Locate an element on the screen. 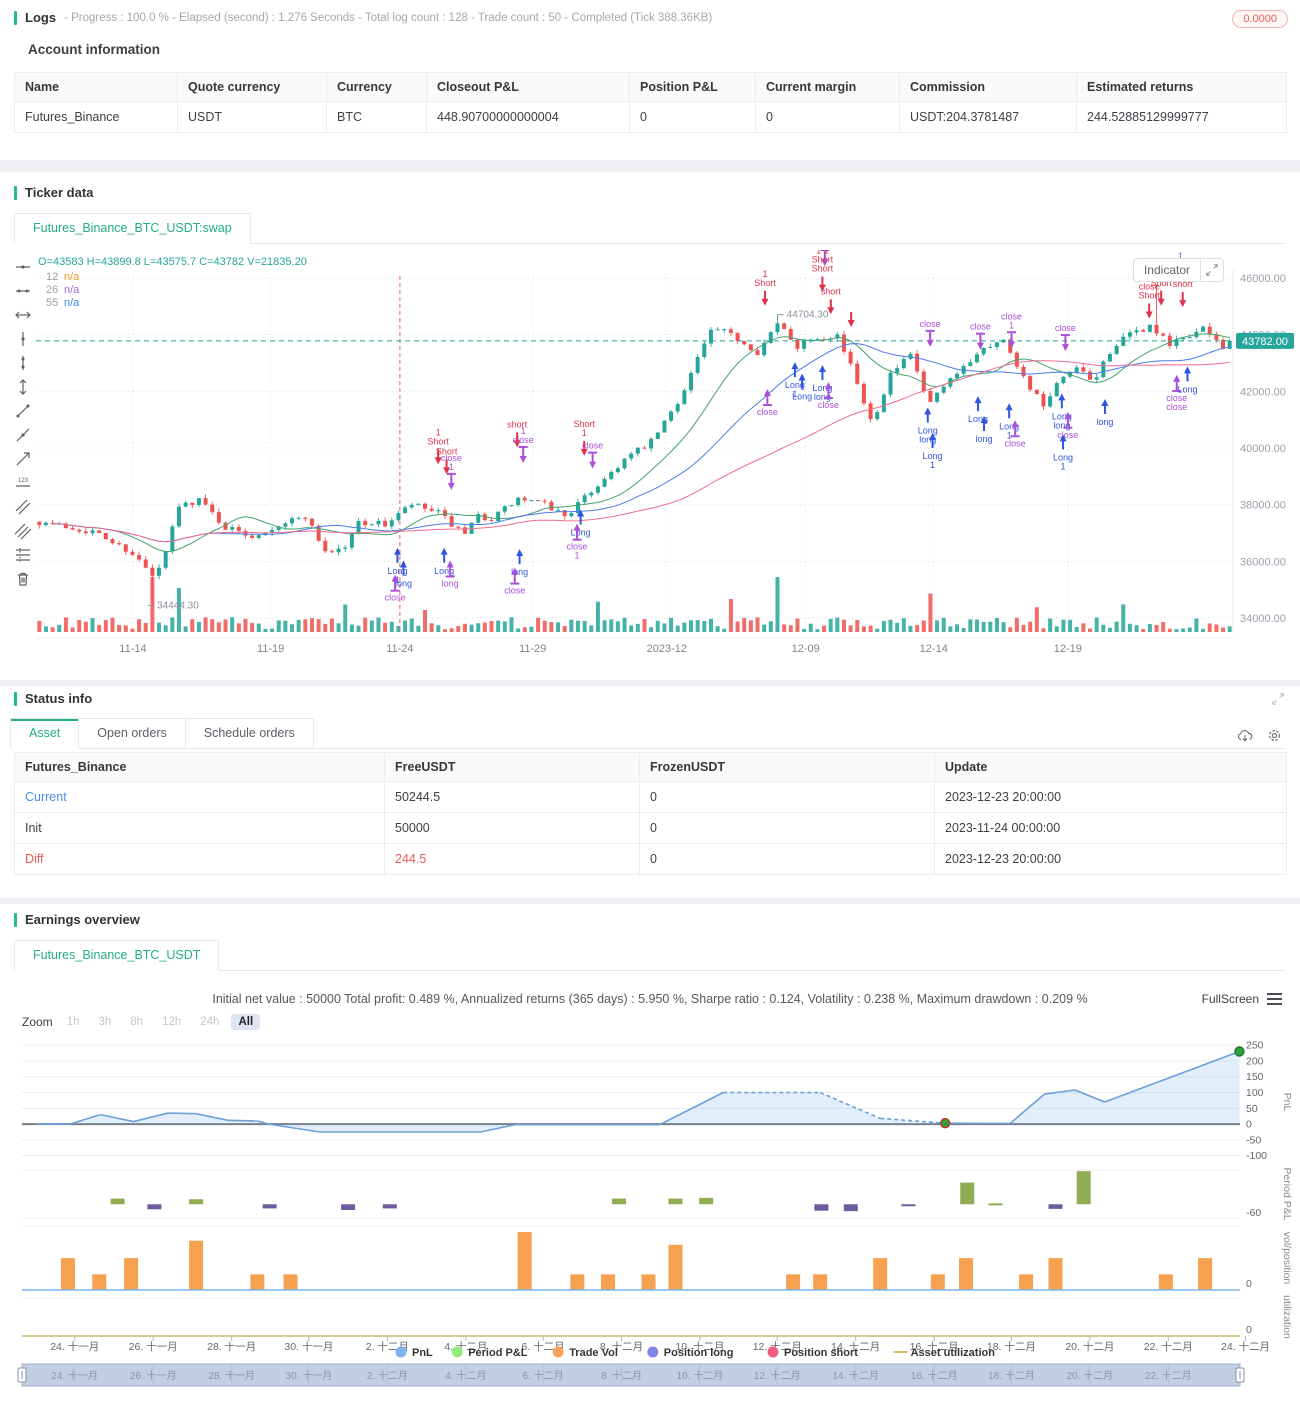  svg-text: 250 is located at coordinates (1255, 1046).